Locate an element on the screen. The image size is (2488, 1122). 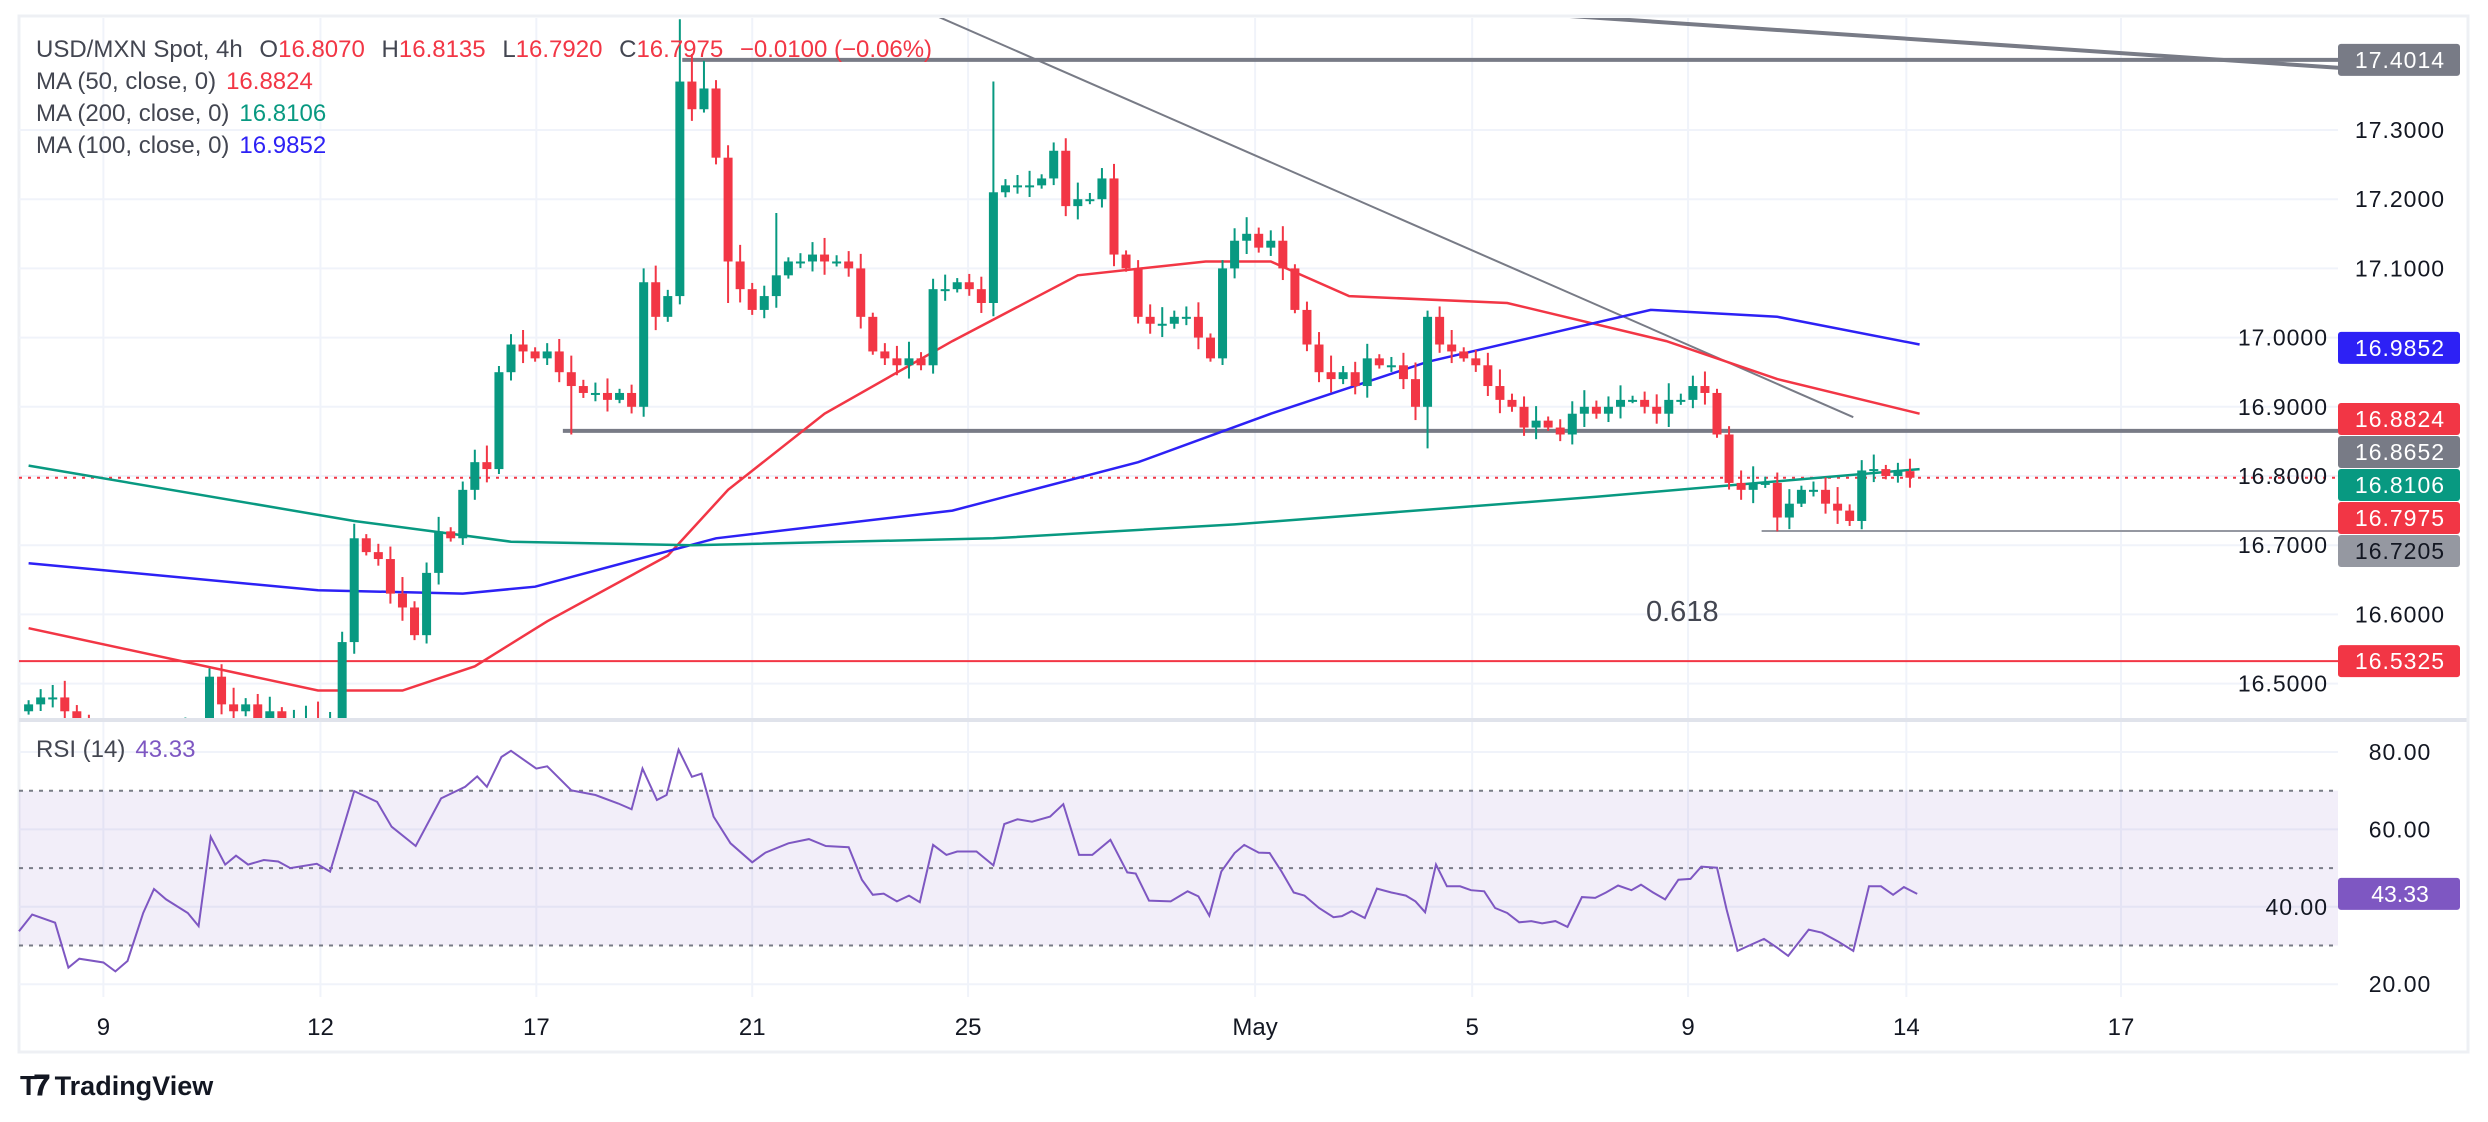
ma100-legend: MA (100, close, 0) 16.9852 is located at coordinates (484, 146).